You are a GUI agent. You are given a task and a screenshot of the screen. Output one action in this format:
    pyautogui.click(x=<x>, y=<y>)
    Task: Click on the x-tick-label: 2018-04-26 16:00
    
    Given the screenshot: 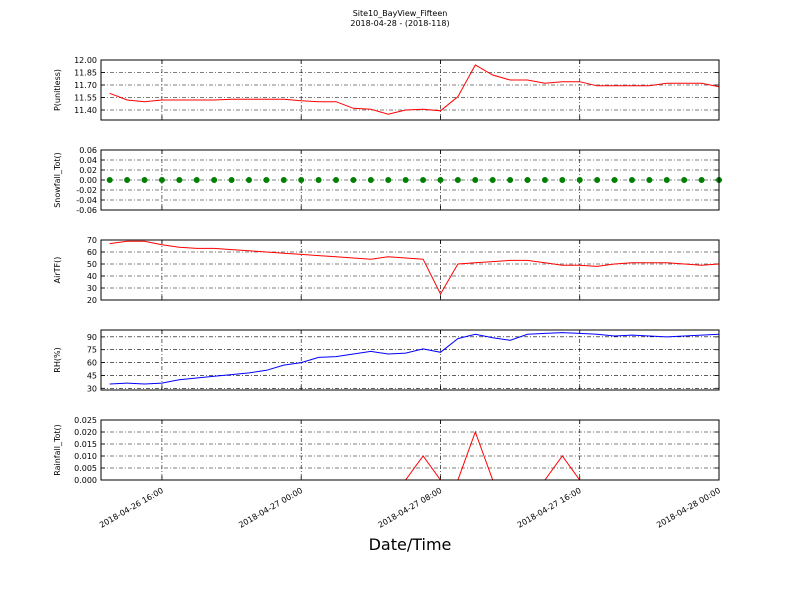 What is the action you would take?
    pyautogui.click(x=131, y=508)
    